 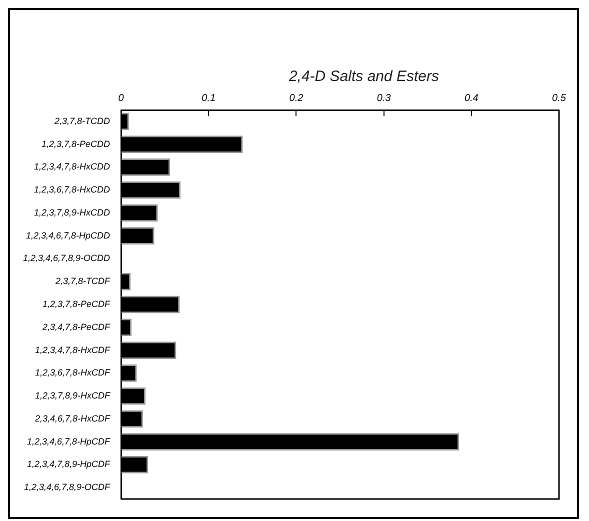 I want to click on y-tick-label: 1,2,3,4,6,7,8-HpCDD, so click(x=68, y=235).